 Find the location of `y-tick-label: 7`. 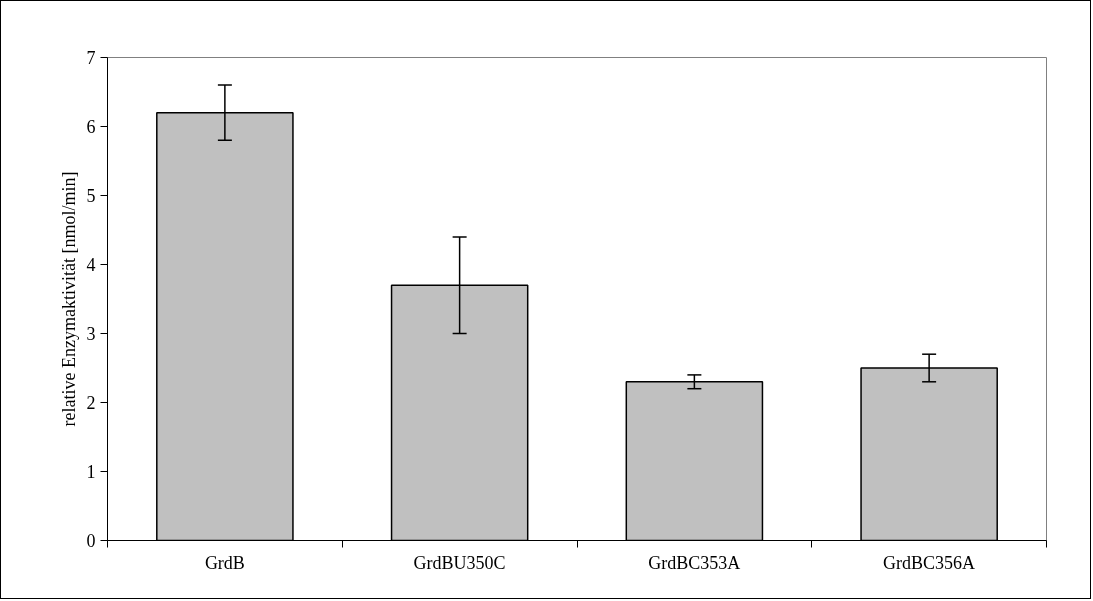

y-tick-label: 7 is located at coordinates (91, 58).